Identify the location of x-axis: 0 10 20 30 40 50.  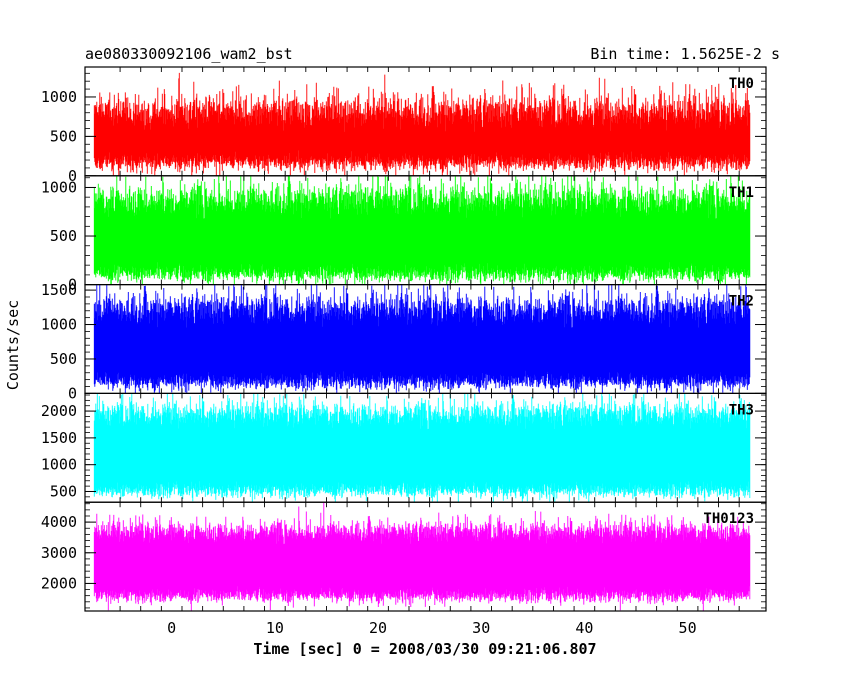
(431, 628).